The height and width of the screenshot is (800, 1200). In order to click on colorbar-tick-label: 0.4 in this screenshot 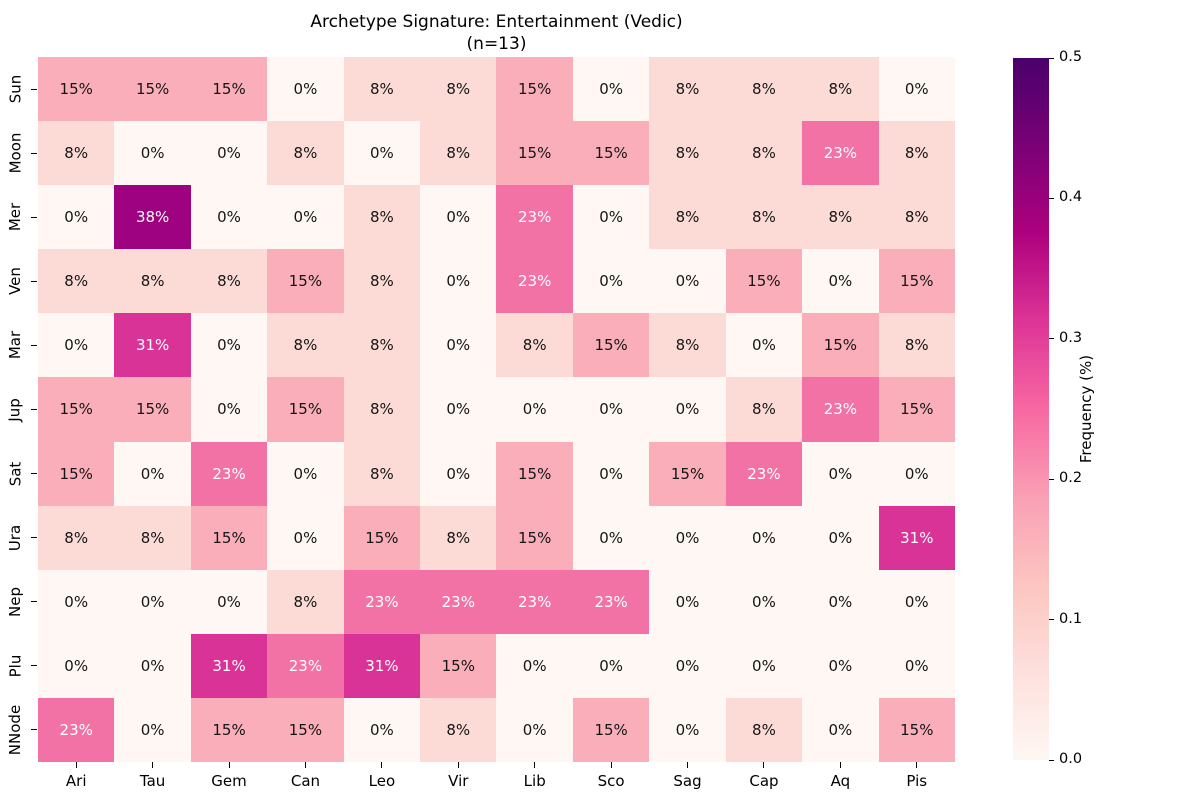, I will do `click(1071, 197)`.